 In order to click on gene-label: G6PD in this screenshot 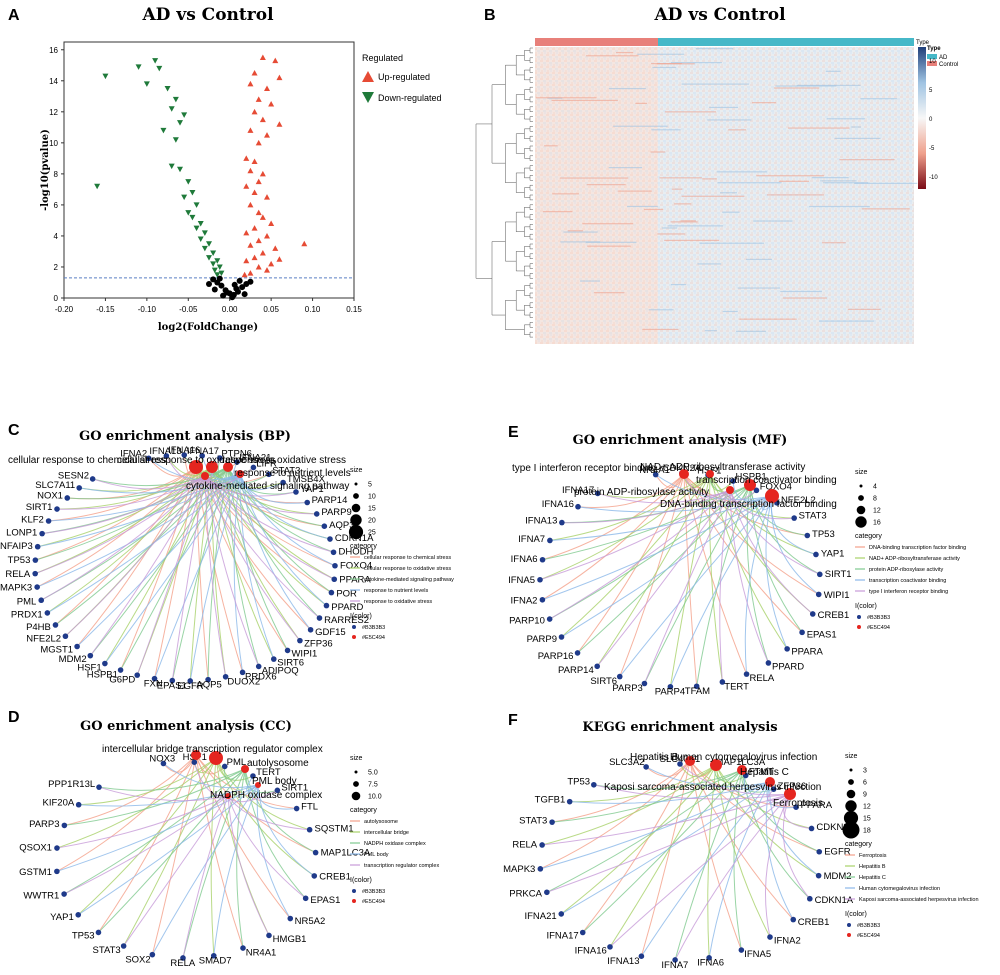, I will do `click(122, 680)`.